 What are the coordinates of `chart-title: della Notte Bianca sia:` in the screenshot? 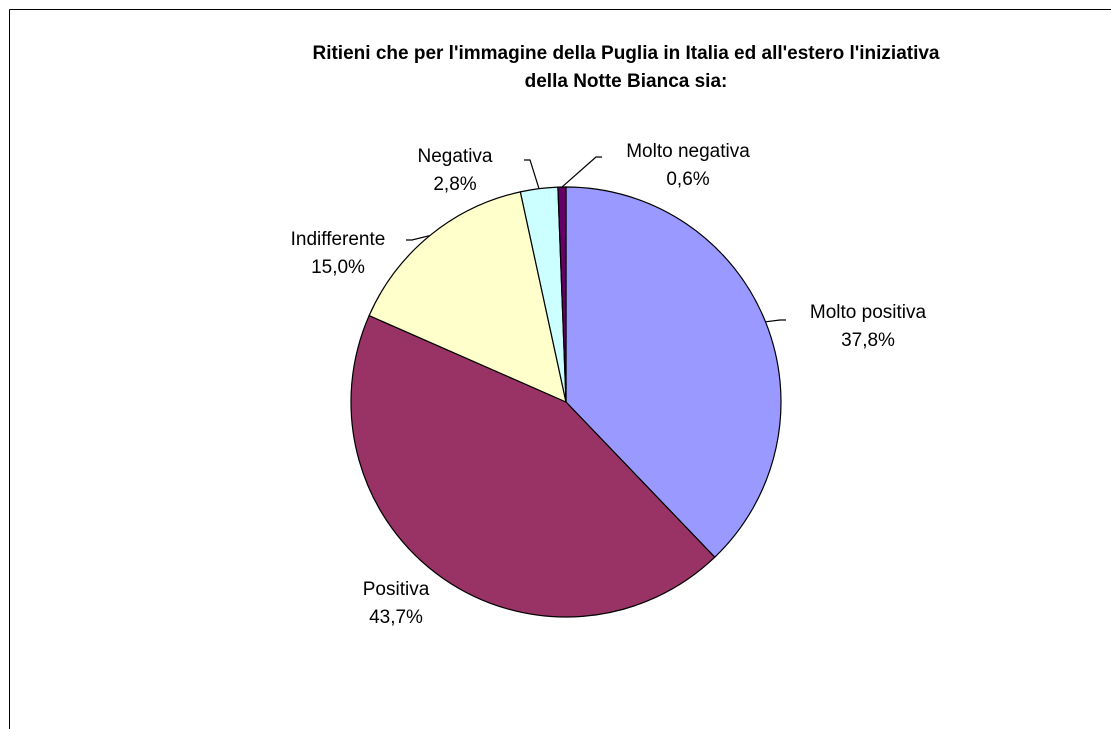 It's located at (626, 81).